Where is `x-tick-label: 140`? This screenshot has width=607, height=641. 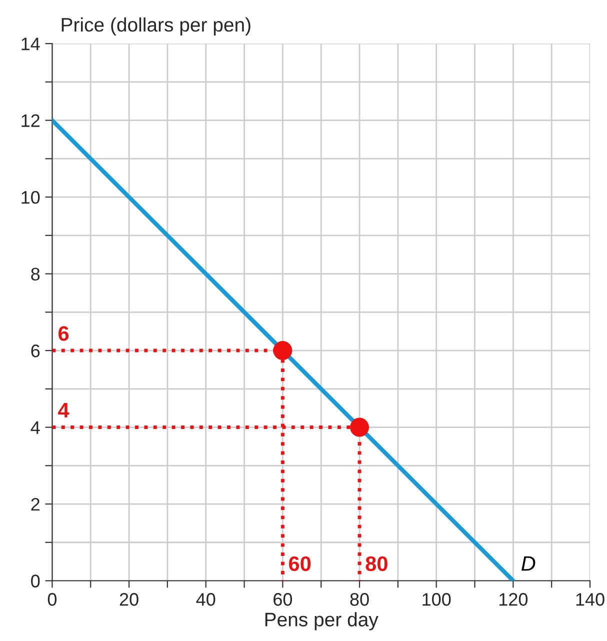
x-tick-label: 140 is located at coordinates (590, 599).